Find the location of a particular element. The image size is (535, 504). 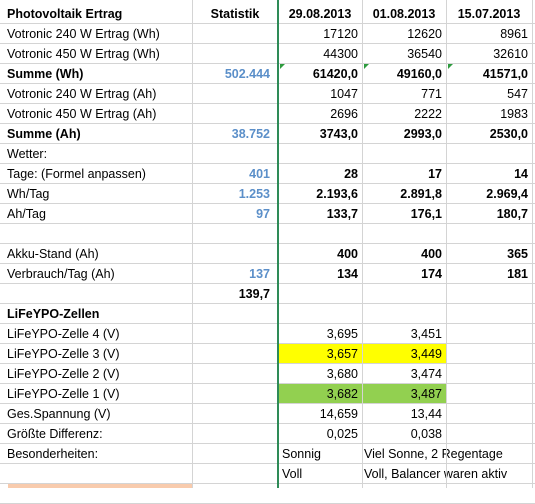

value-cell-3: 1983 is located at coordinates (514, 114).